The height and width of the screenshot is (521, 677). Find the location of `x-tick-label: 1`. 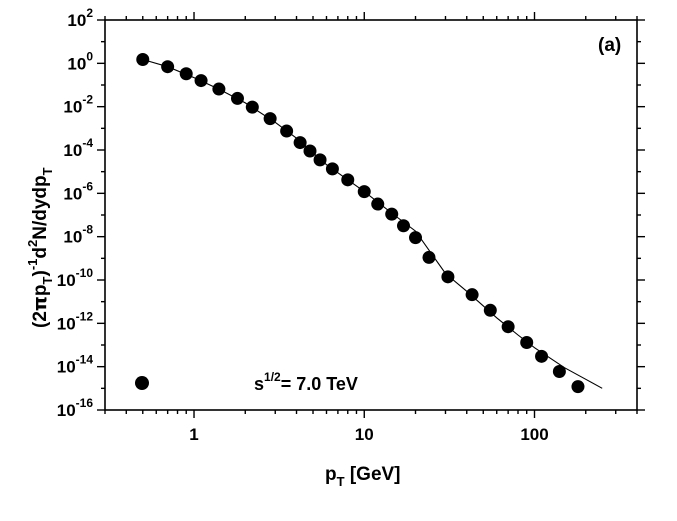

x-tick-label: 1 is located at coordinates (193, 434).